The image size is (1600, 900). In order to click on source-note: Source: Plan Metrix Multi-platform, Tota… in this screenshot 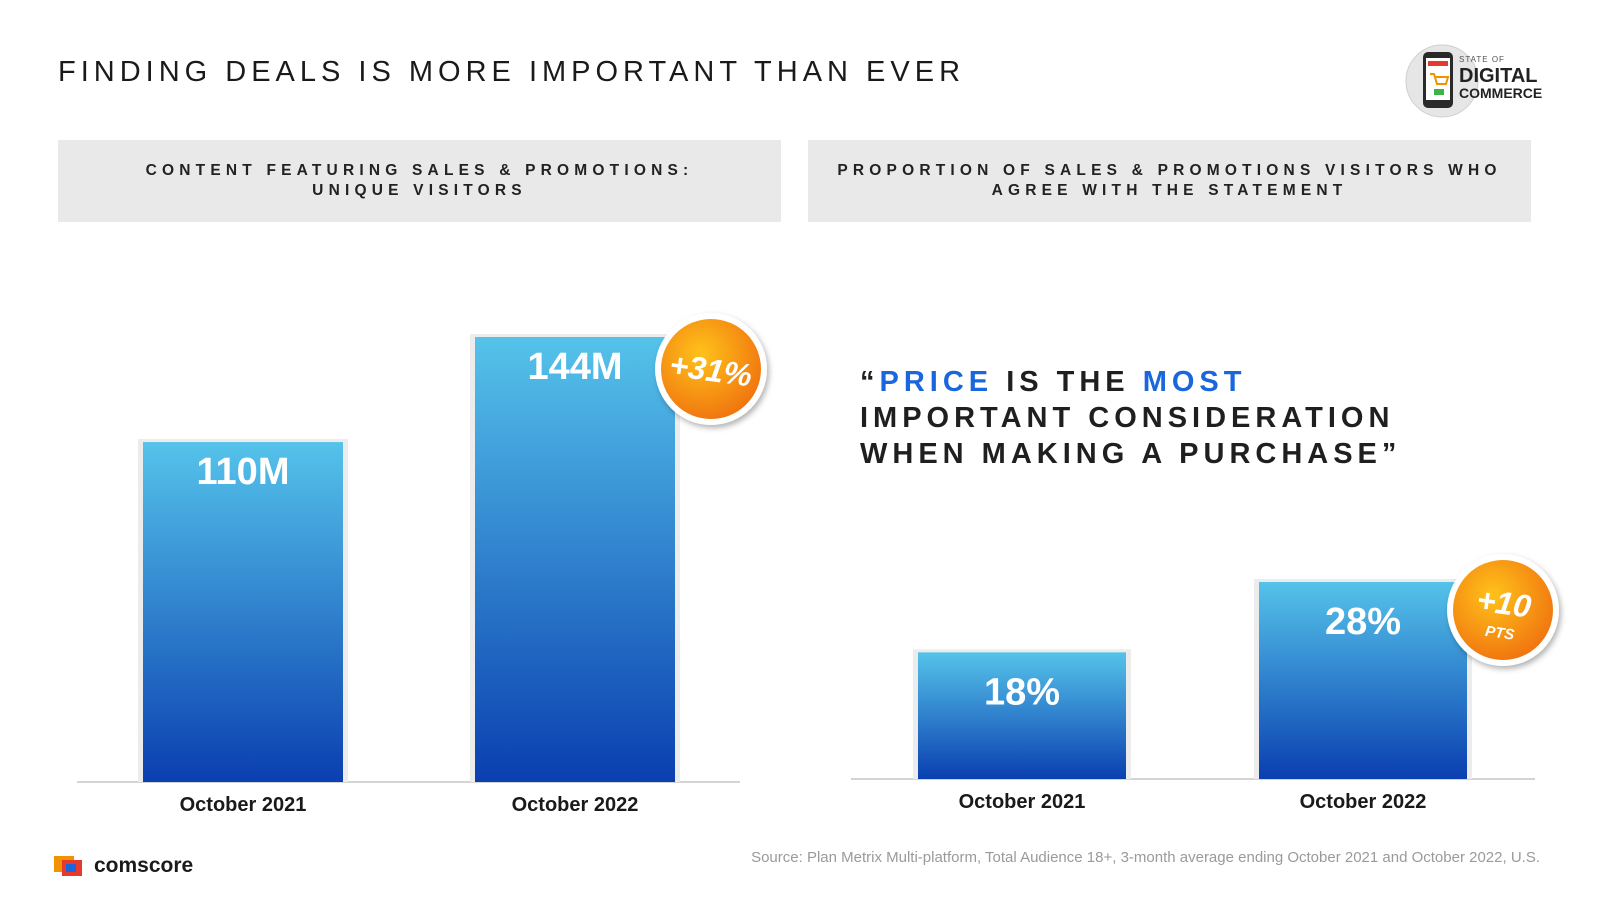, I will do `click(1145, 857)`.